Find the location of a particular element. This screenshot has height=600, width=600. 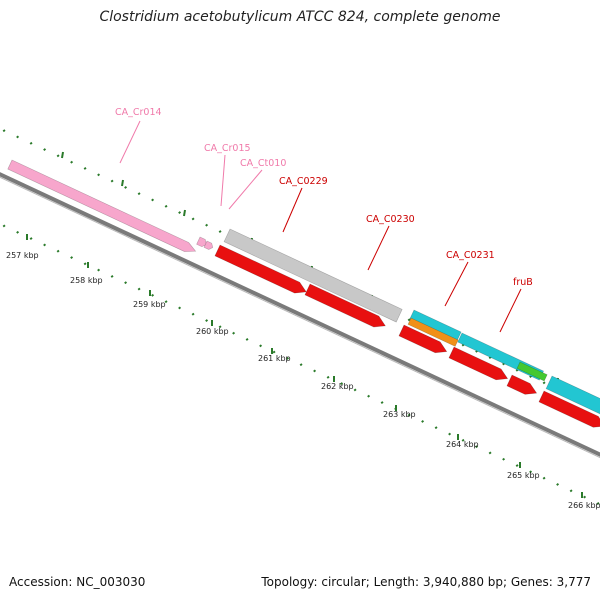

gene-label: CA_Cr014 is located at coordinates (138, 112).